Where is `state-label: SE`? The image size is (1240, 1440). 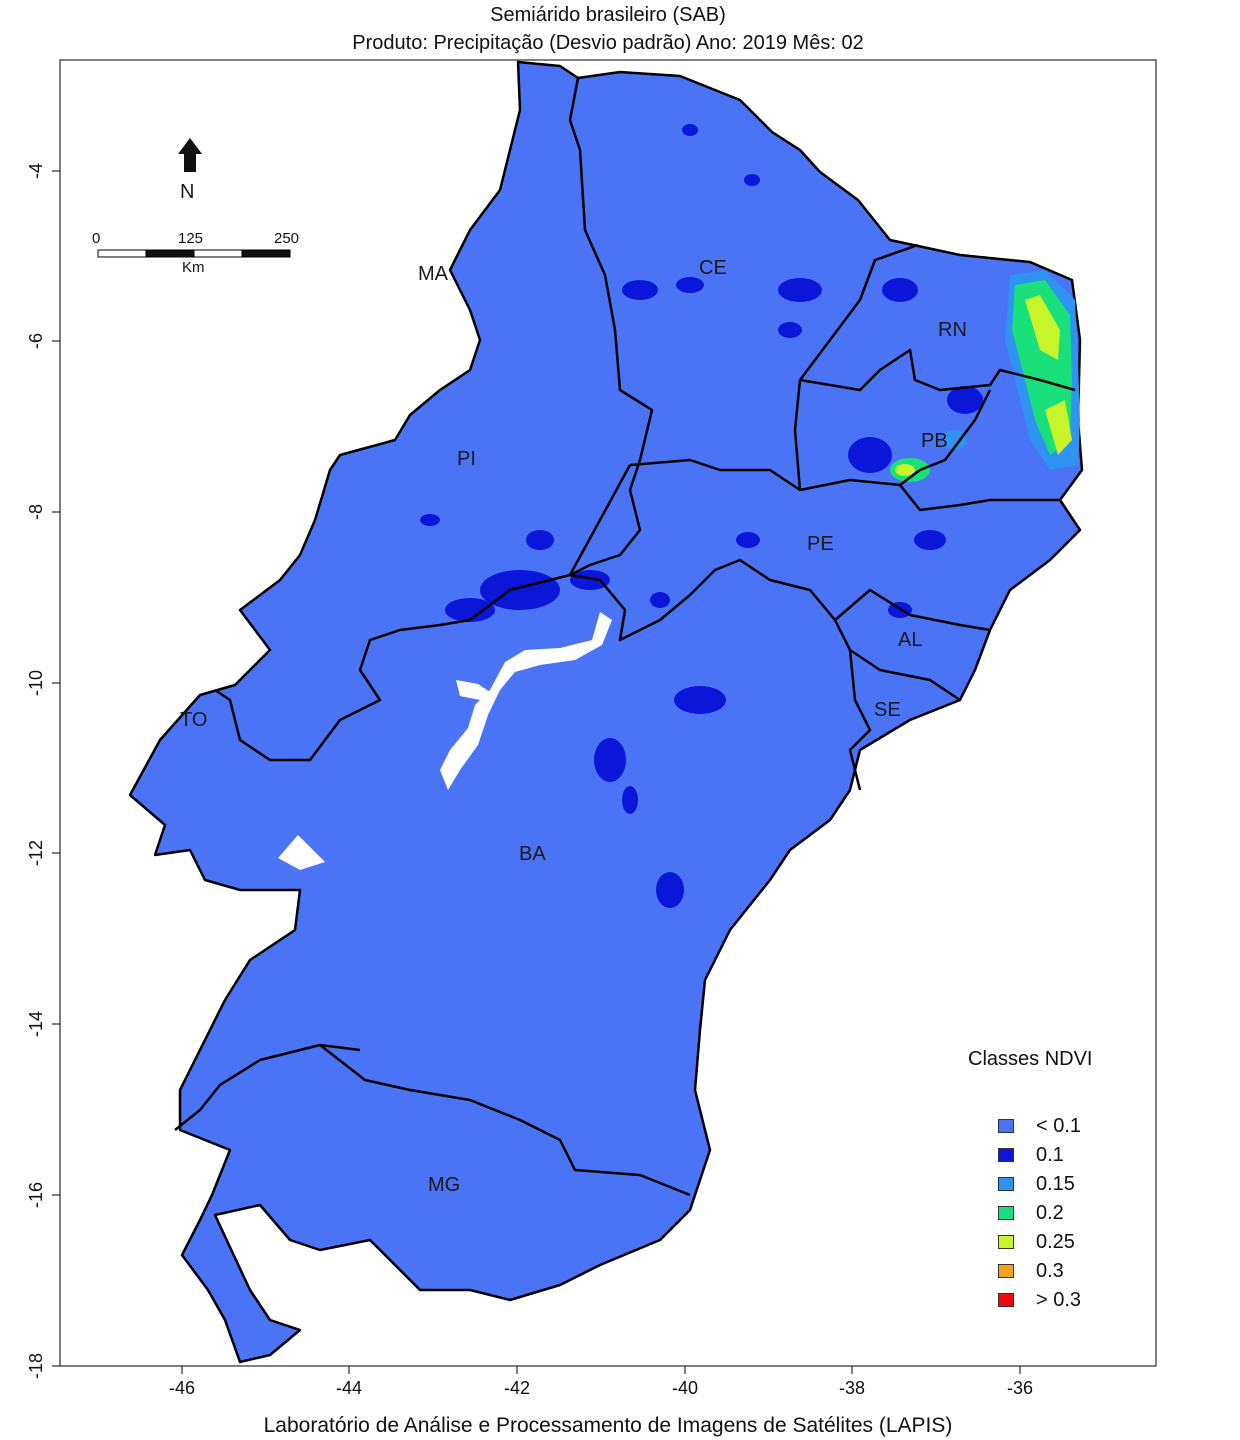
state-label: SE is located at coordinates (887, 710).